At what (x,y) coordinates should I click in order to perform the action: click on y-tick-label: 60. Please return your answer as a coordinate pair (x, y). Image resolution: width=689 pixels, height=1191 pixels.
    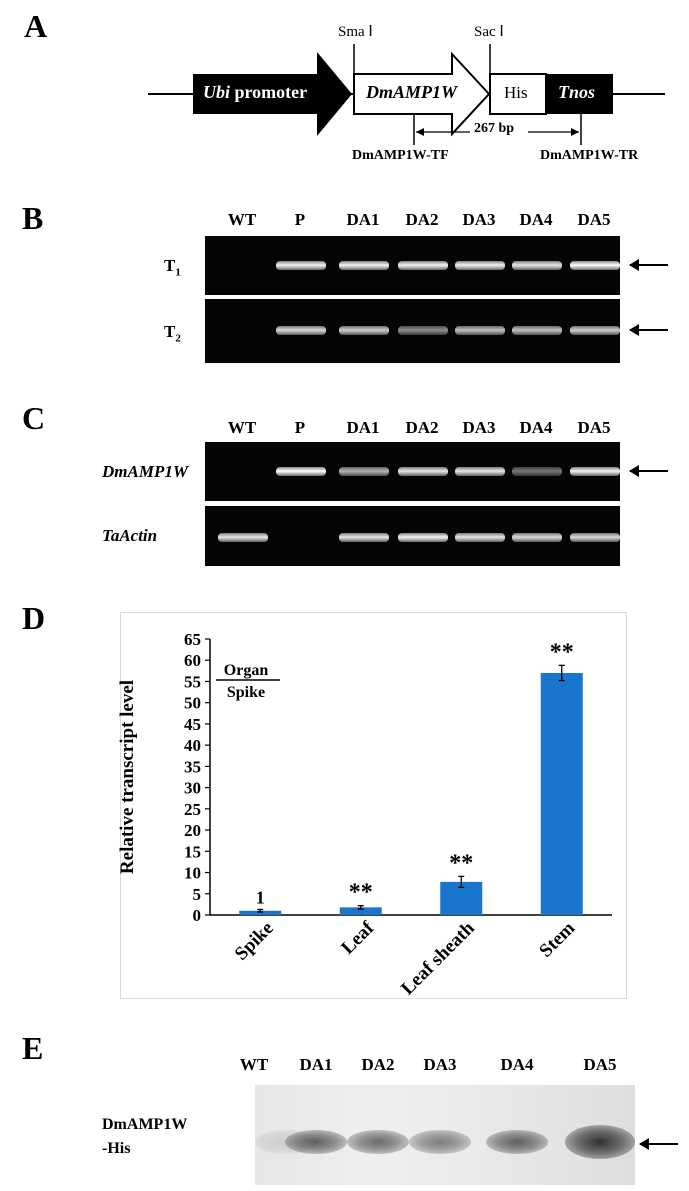
    Looking at the image, I should click on (192, 660).